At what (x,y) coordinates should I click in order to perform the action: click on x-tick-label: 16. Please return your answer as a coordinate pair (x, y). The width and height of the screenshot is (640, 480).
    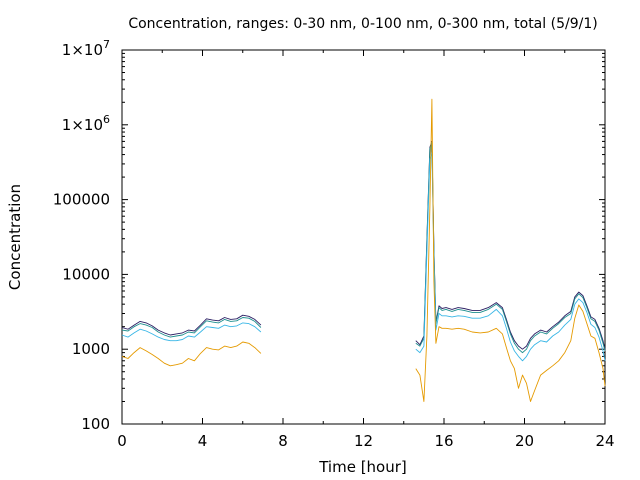
    Looking at the image, I should click on (443, 441).